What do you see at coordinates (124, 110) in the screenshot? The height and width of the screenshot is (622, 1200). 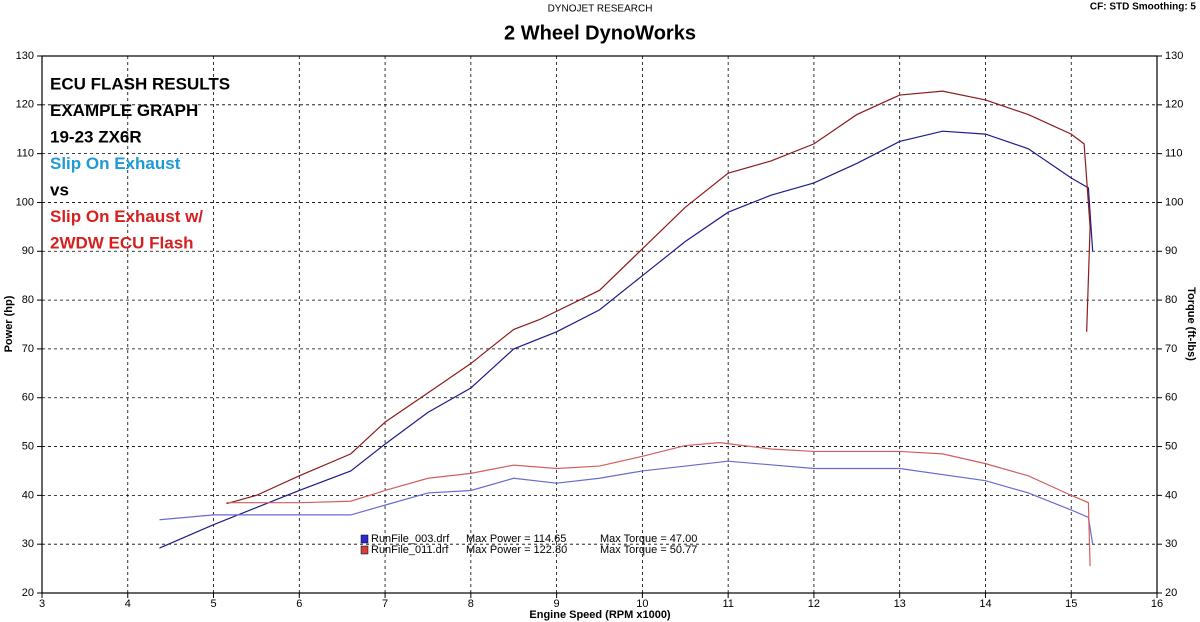 I see `annotation: EXAMPLE GRAPH` at bounding box center [124, 110].